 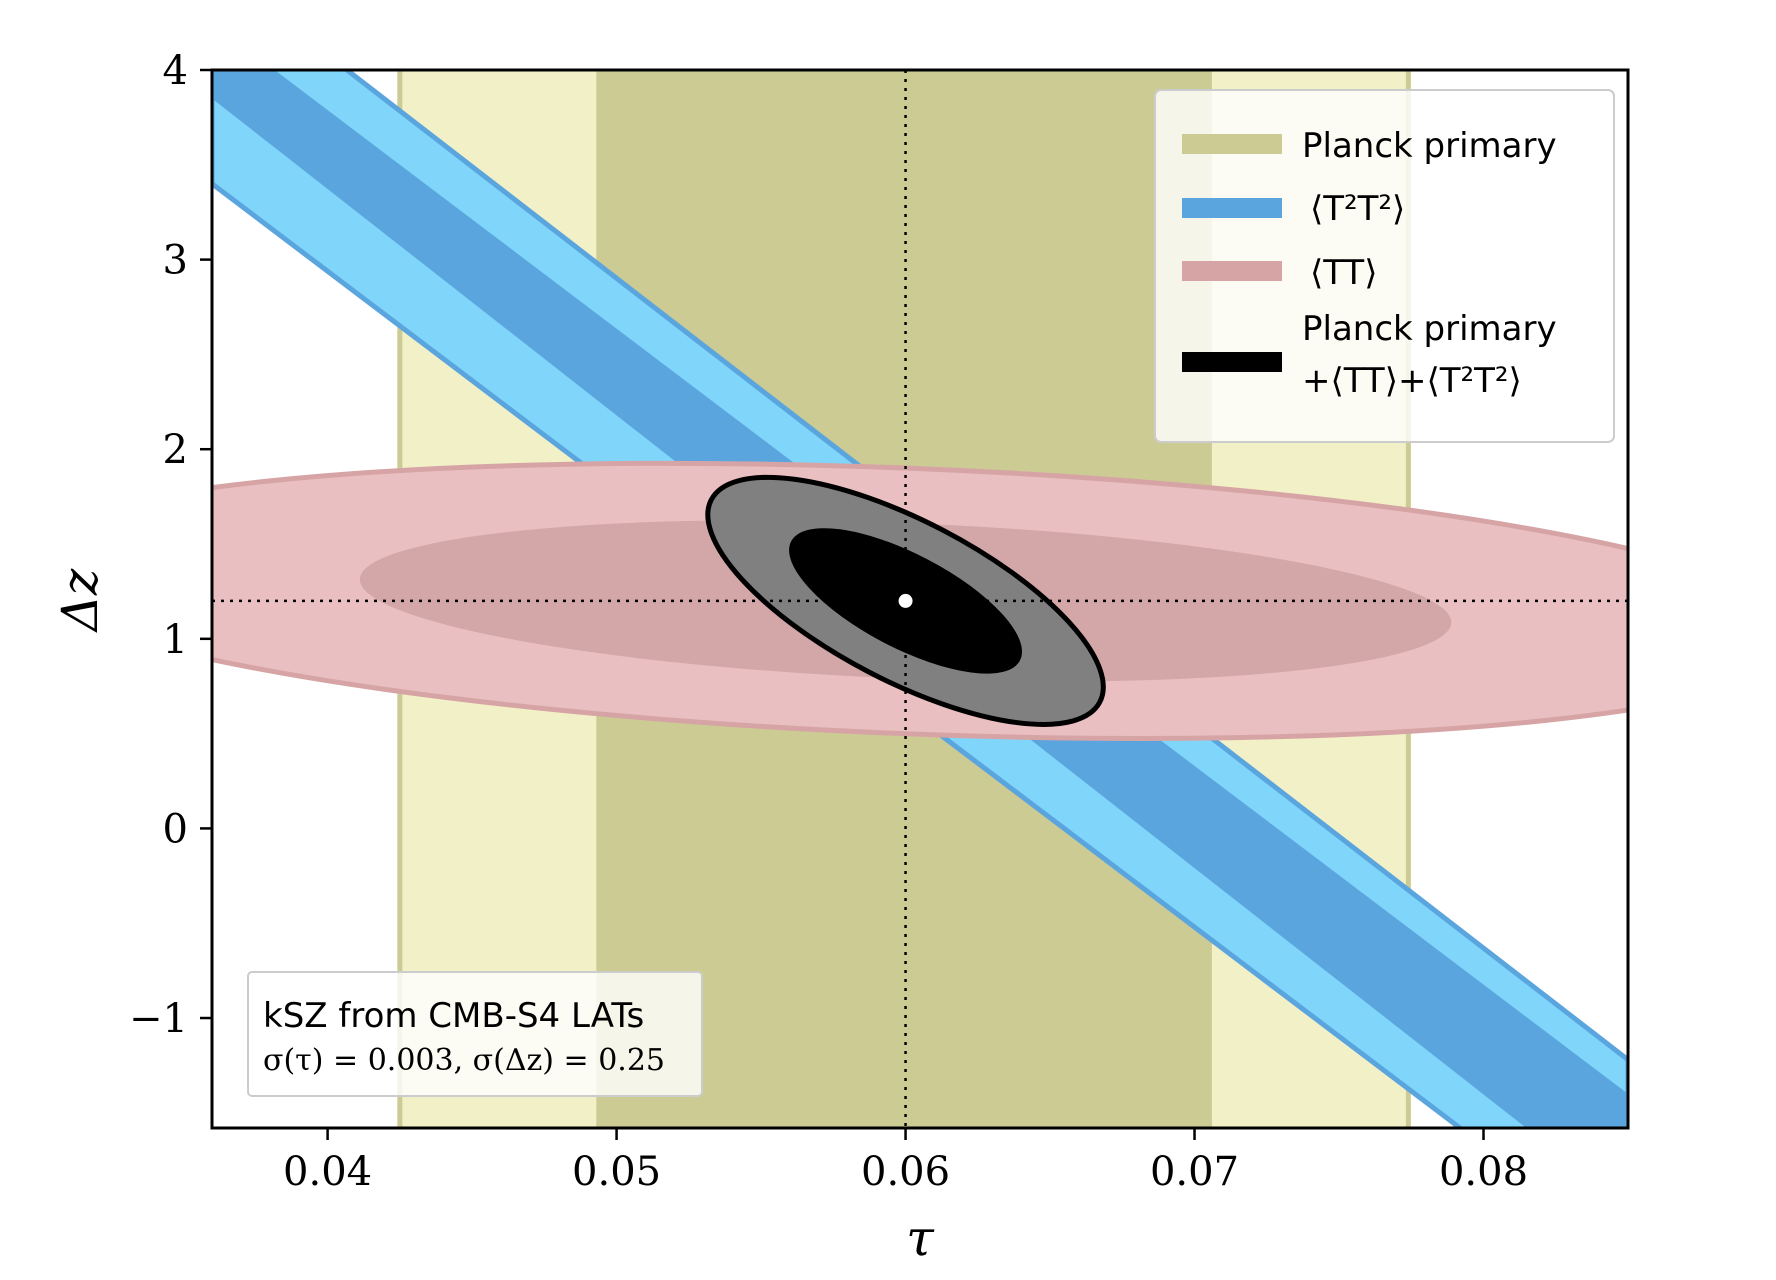 What do you see at coordinates (1429, 329) in the screenshot?
I see `legend-label-combined-line1: Planck primary` at bounding box center [1429, 329].